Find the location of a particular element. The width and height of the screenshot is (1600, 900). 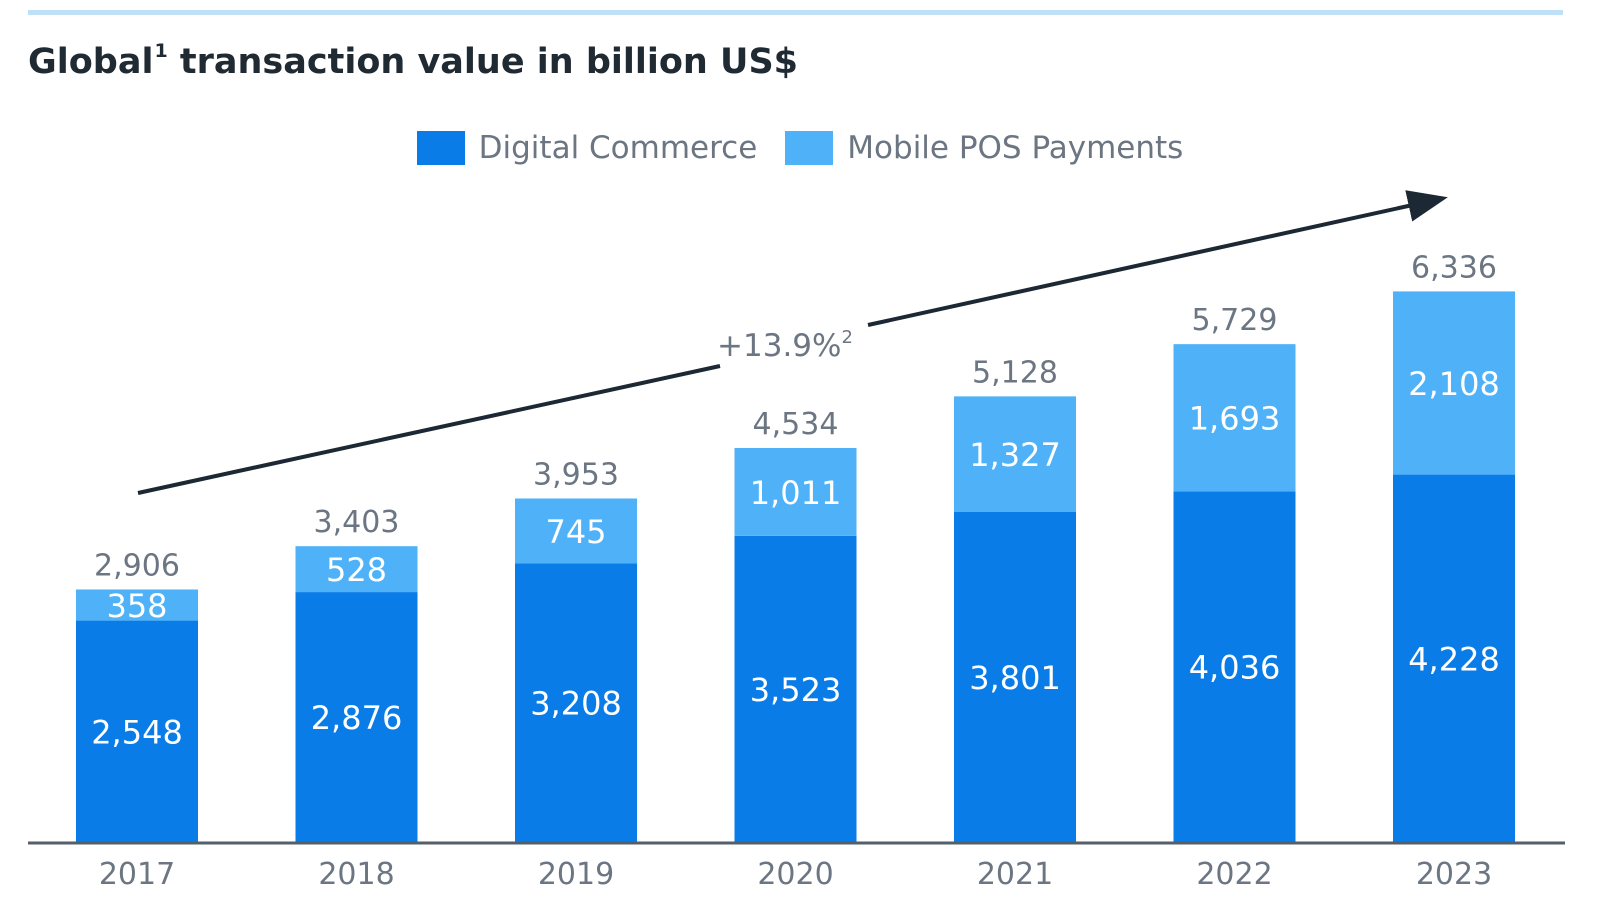

label-mobile-pos-2019: 745 is located at coordinates (575, 532).